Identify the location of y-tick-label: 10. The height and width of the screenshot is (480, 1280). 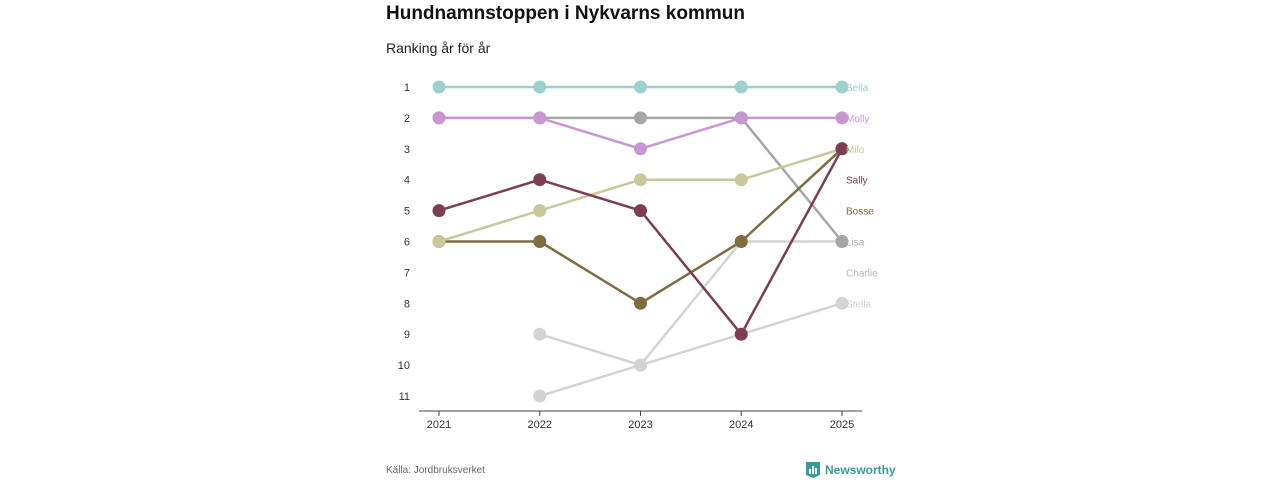
(404, 366).